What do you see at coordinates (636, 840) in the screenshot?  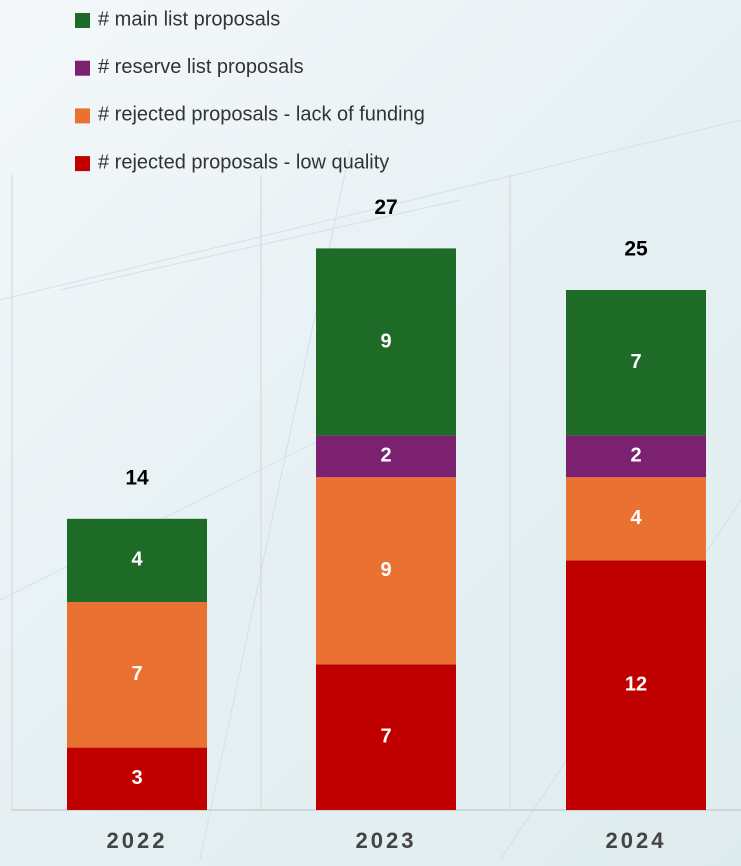 I see `x-tick-label: 2024` at bounding box center [636, 840].